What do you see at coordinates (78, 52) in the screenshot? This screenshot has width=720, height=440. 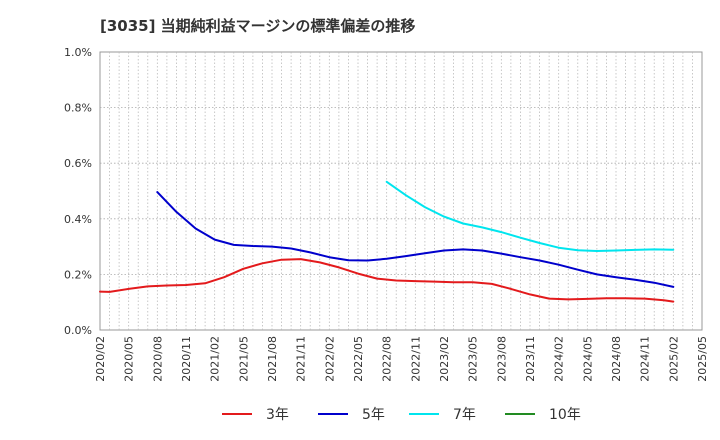 I see `y-tick-label: 1.0%` at bounding box center [78, 52].